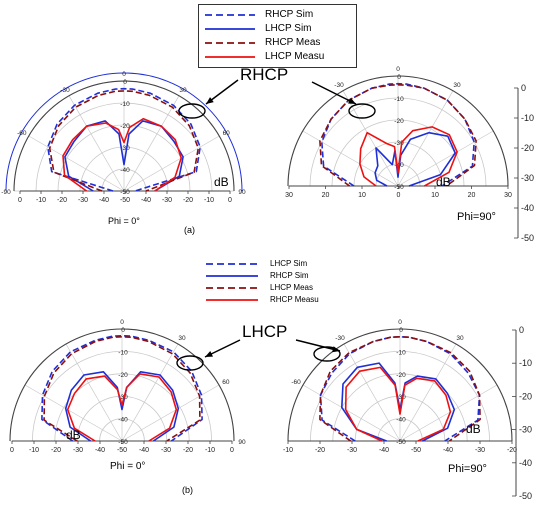  I want to click on polar-outer-ring, so click(124, 132).